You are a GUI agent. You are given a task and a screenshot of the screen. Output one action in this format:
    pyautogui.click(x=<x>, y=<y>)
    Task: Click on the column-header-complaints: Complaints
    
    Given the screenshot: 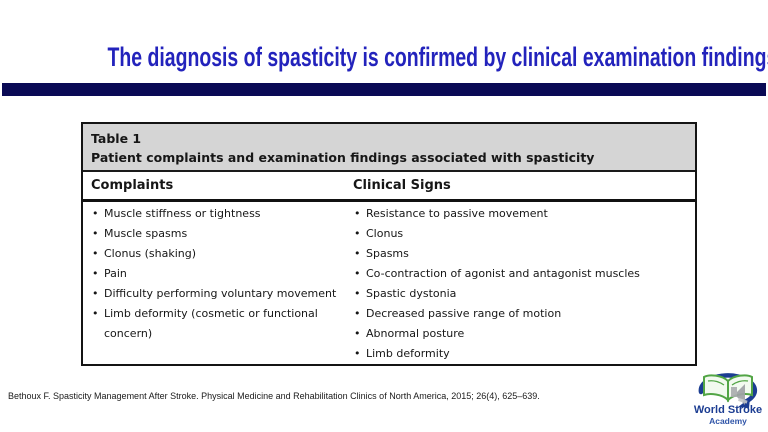 What is the action you would take?
    pyautogui.click(x=132, y=185)
    